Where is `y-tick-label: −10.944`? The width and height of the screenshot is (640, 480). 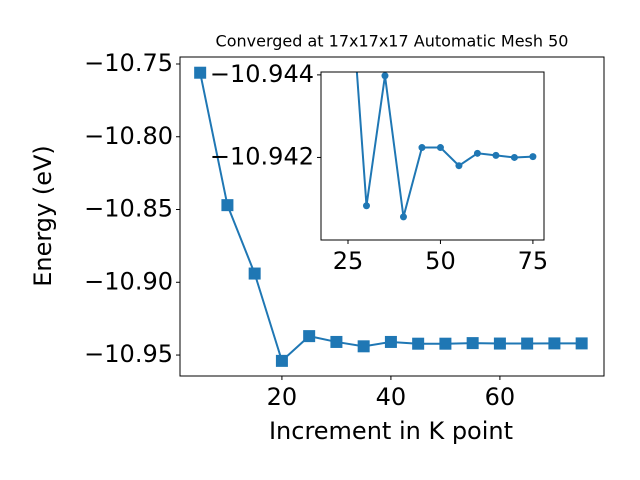
y-tick-label: −10.944 is located at coordinates (262, 74).